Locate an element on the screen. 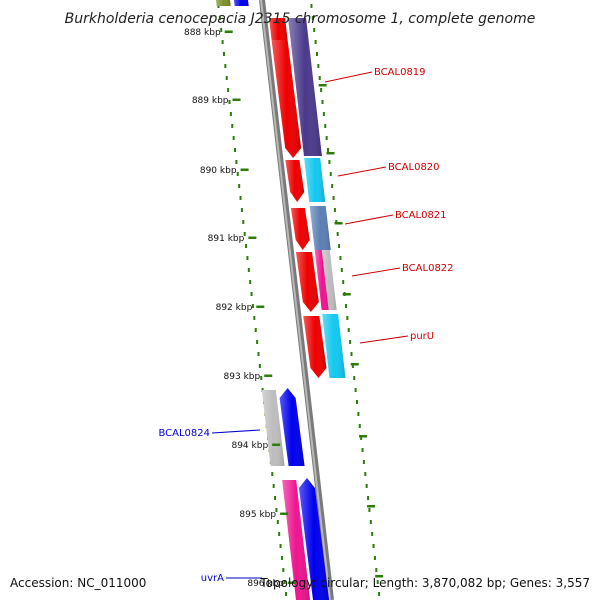 This screenshot has width=600, height=600. gene-label: BCAL0820 is located at coordinates (414, 167).